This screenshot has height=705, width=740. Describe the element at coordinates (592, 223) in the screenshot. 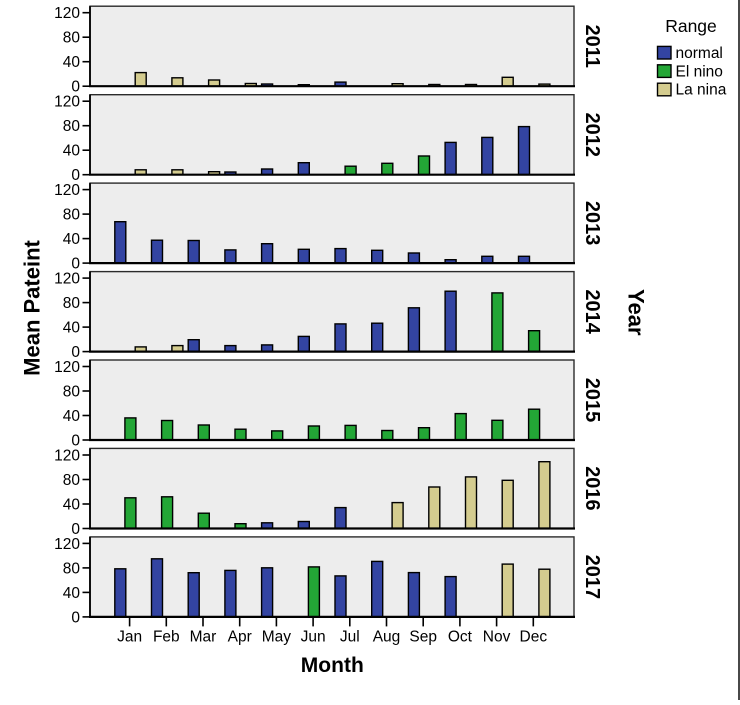

I see `svg-text: 2013` at that location.